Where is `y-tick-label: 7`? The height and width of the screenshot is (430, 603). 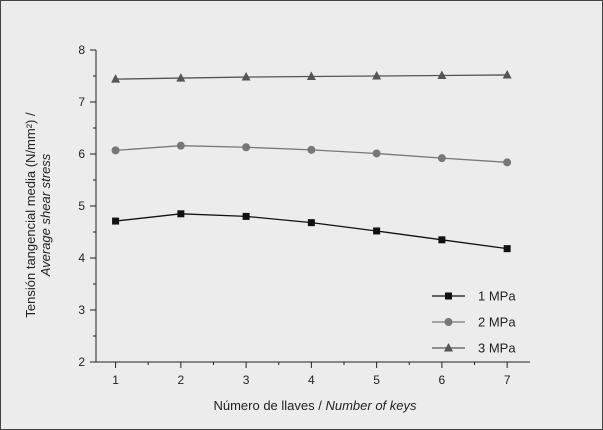
y-tick-label: 7 is located at coordinates (81, 102).